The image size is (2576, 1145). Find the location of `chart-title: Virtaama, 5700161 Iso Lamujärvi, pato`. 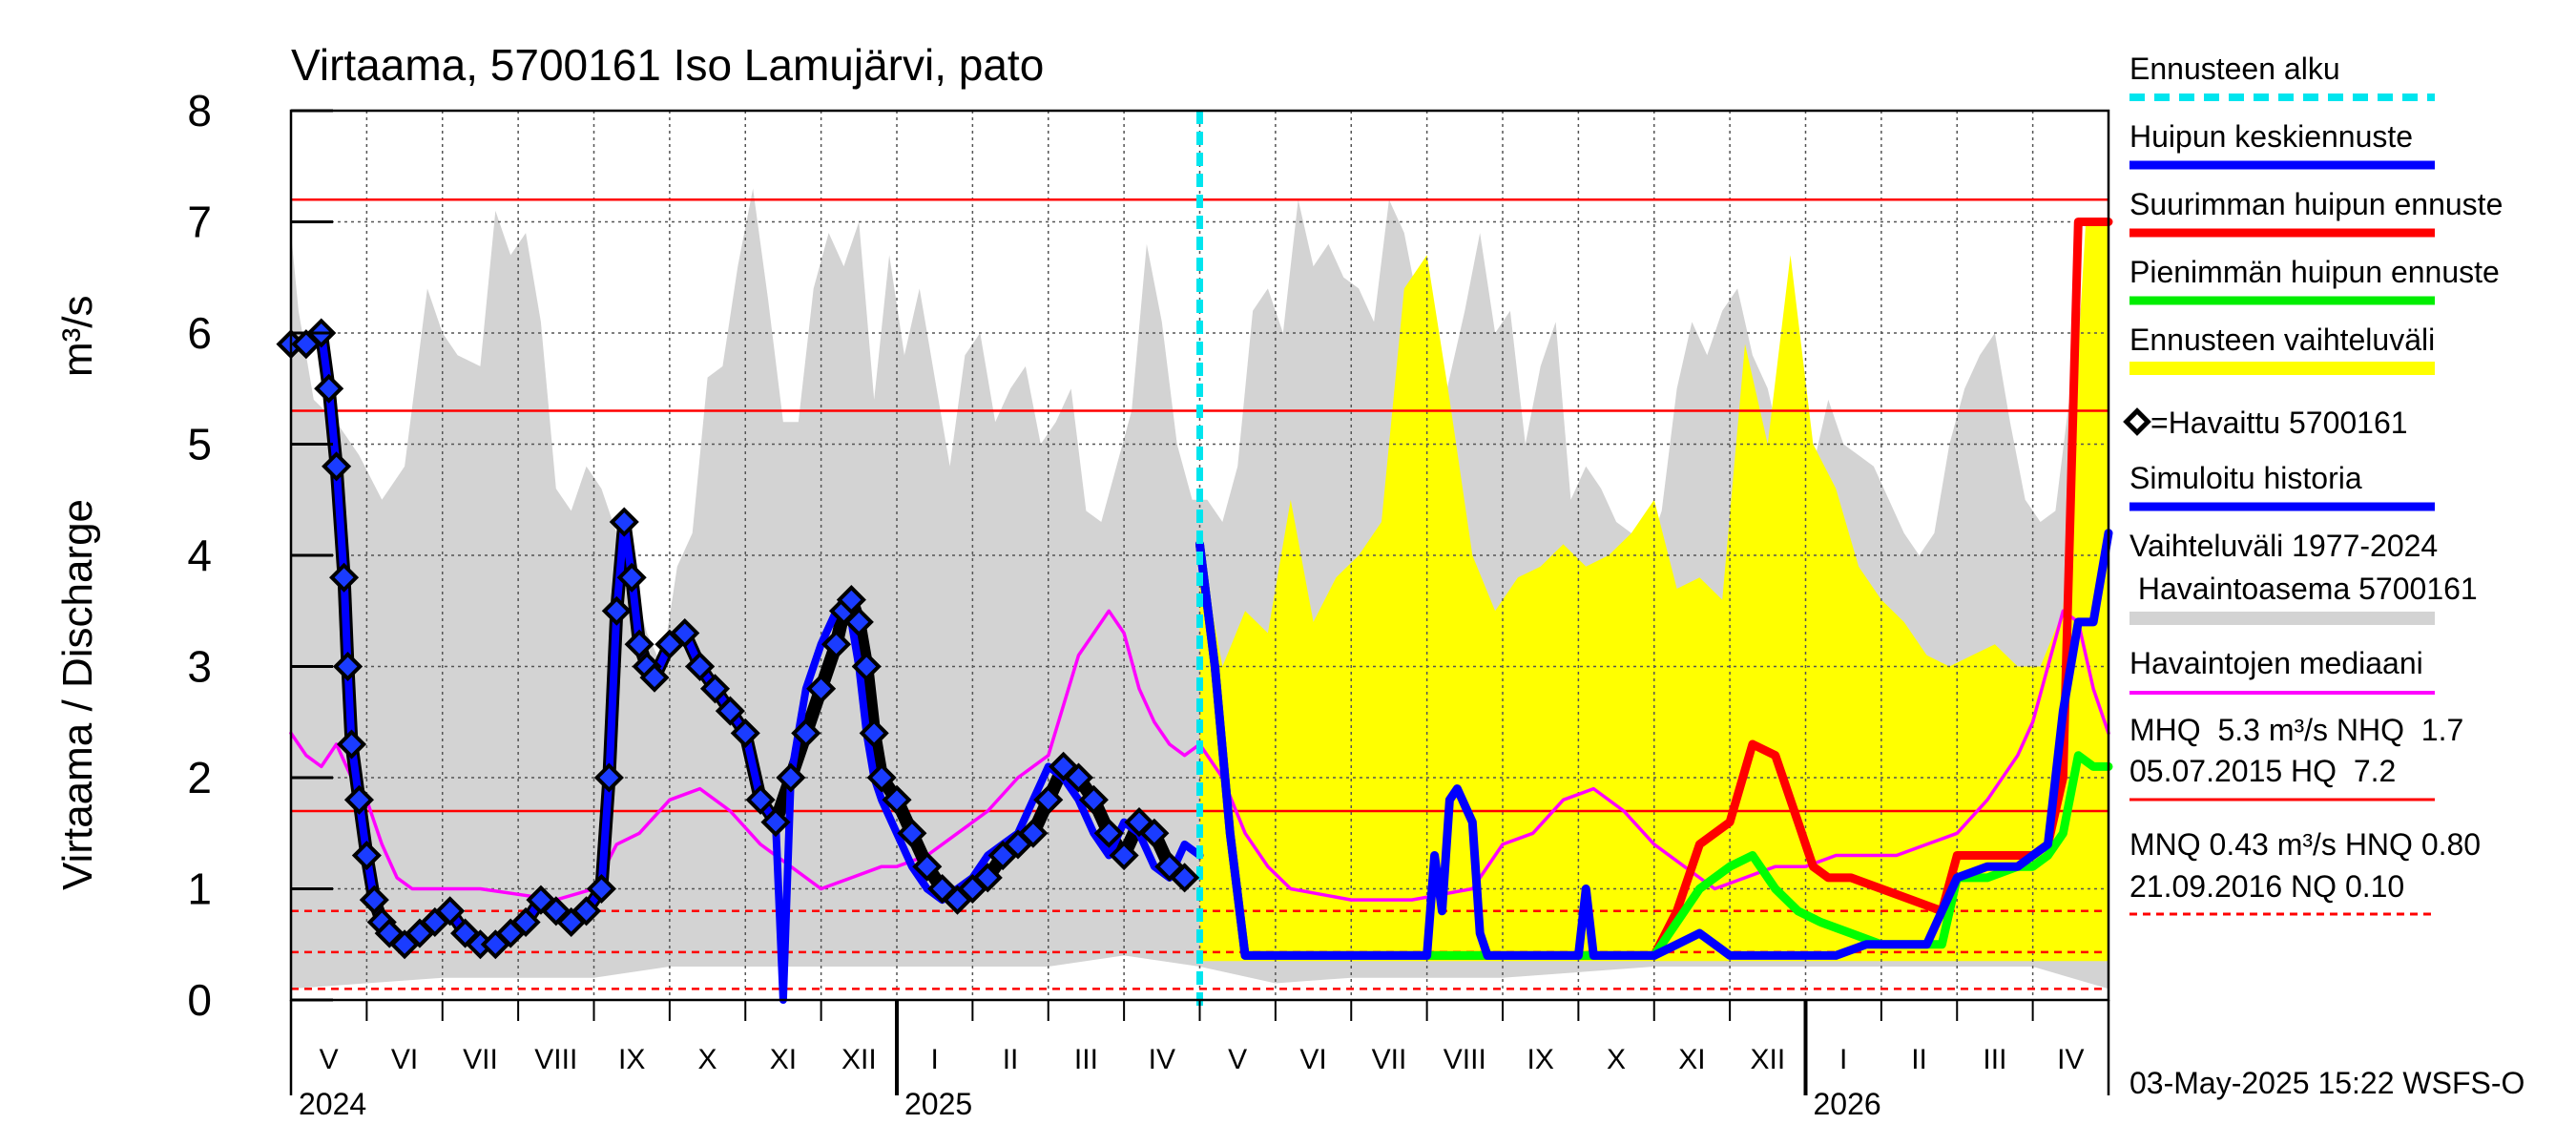

chart-title: Virtaama, 5700161 Iso Lamujärvi, pato is located at coordinates (667, 65).